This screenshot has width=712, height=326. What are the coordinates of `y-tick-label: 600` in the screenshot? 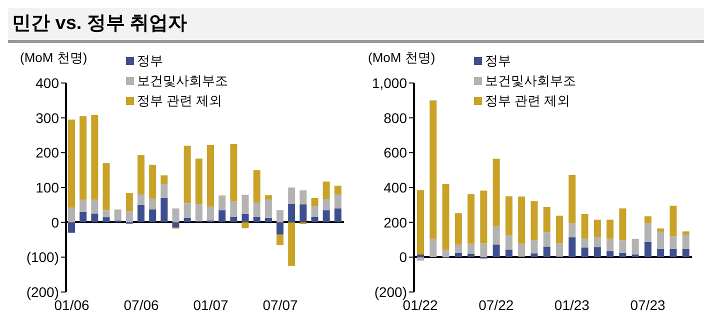 It's located at (396, 152).